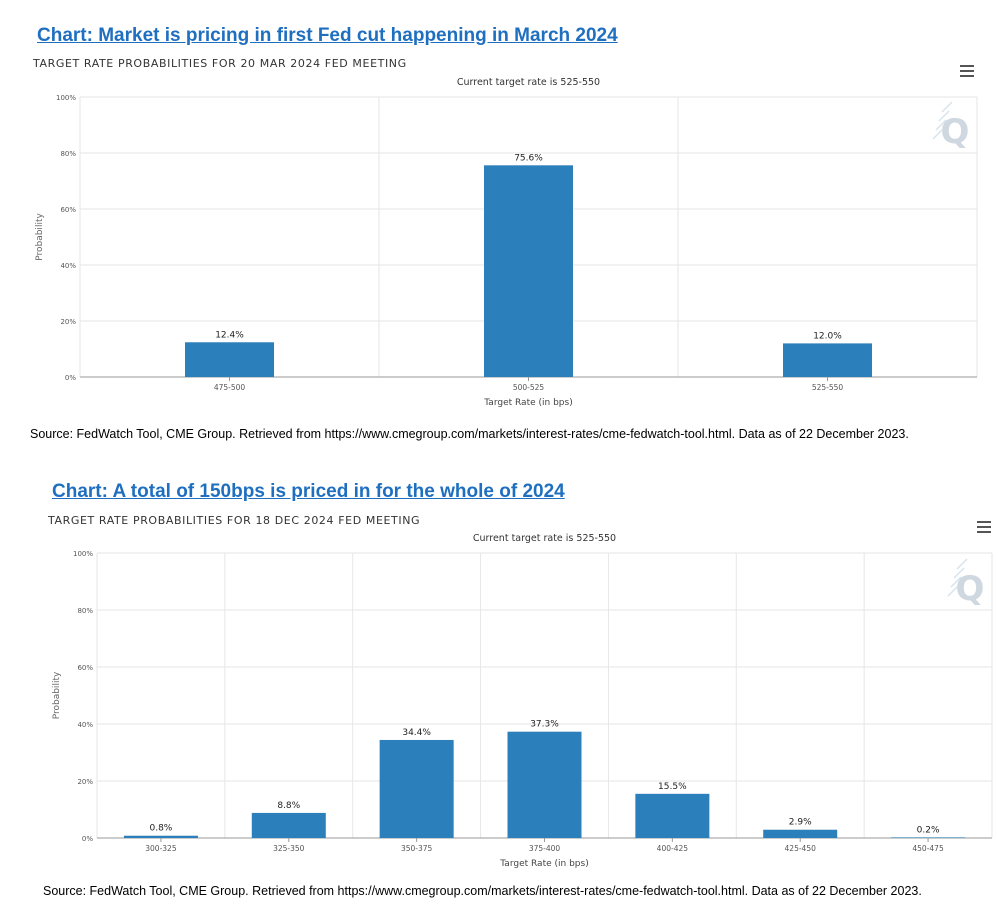 This screenshot has width=998, height=915. Describe the element at coordinates (672, 787) in the screenshot. I see `data-label: 15.5%` at that location.